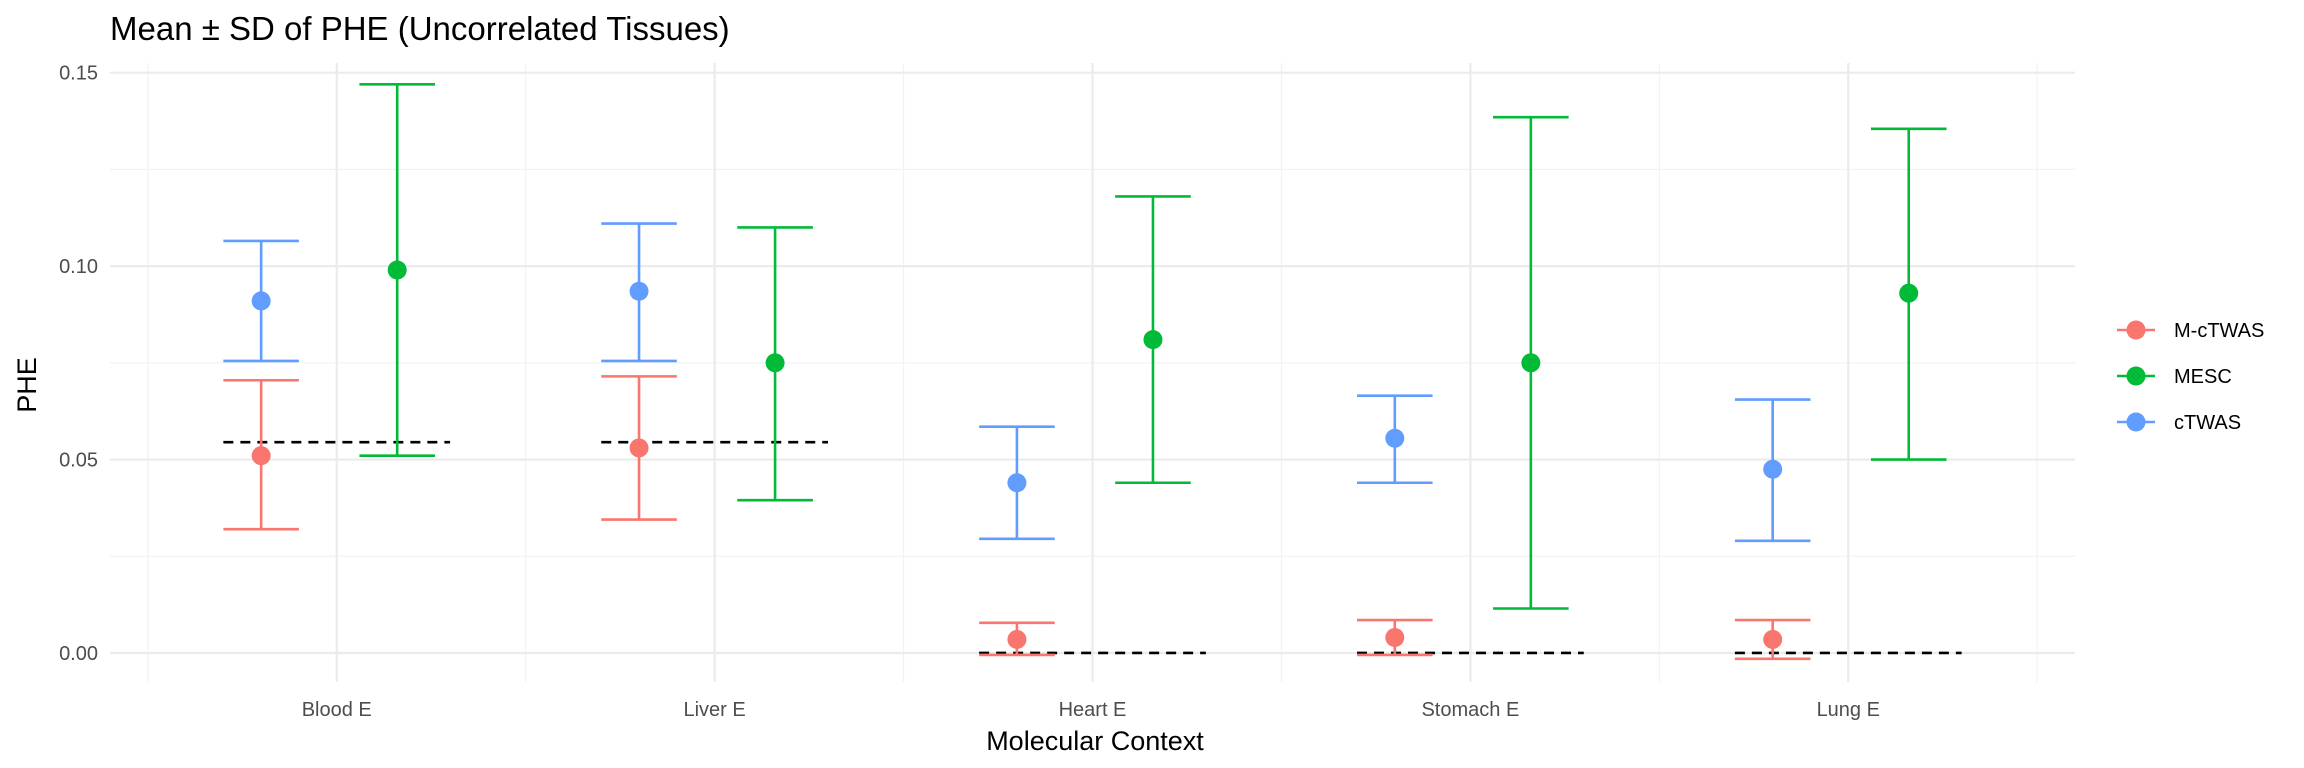  What do you see at coordinates (2207, 423) in the screenshot?
I see `legend-label: cTWAS` at bounding box center [2207, 423].